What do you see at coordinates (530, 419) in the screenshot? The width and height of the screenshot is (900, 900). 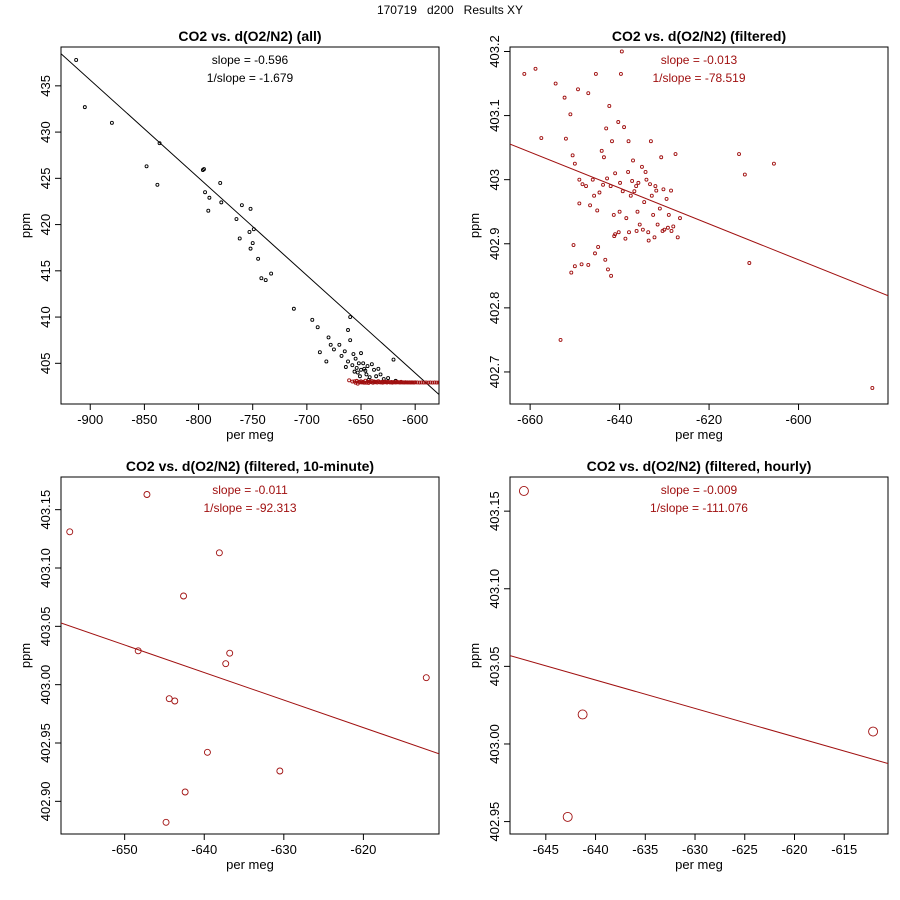 I see `x-tick-label: -660` at bounding box center [530, 419].